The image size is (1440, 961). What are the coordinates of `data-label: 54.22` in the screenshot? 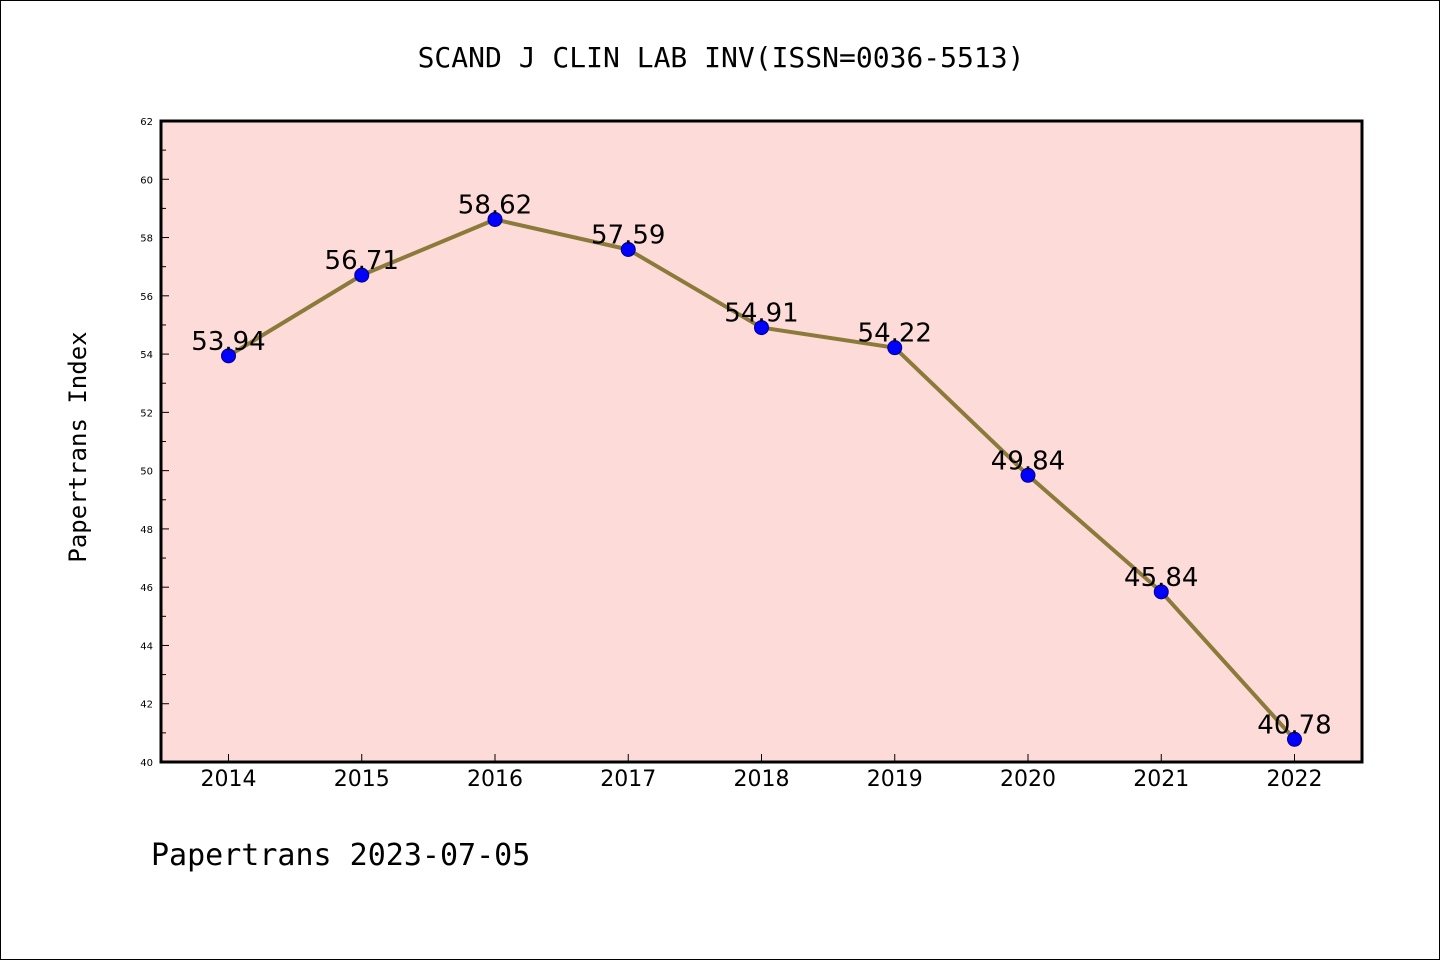 It's located at (895, 334).